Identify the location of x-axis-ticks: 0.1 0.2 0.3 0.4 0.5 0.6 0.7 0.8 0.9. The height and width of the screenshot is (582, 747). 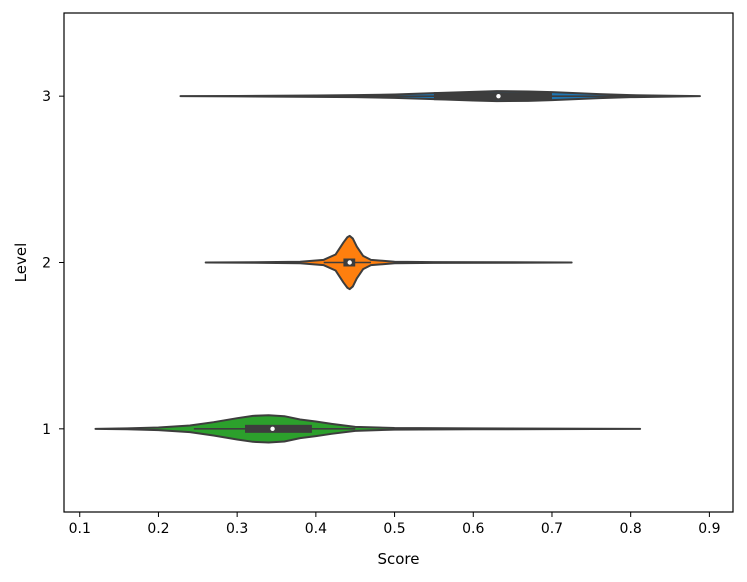
(395, 524).